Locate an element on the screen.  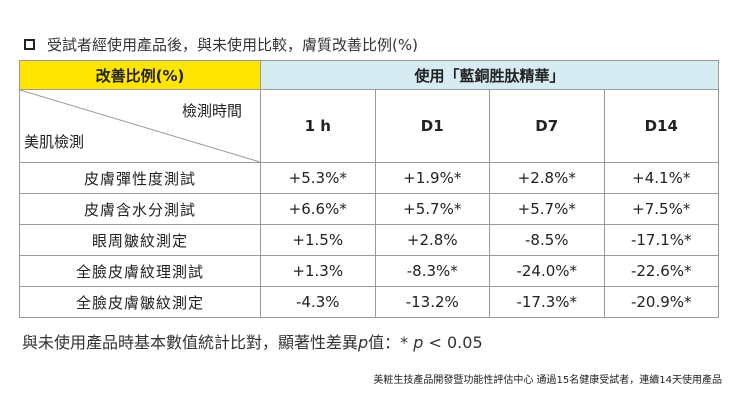
table-cell: -4.3% is located at coordinates (318, 302).